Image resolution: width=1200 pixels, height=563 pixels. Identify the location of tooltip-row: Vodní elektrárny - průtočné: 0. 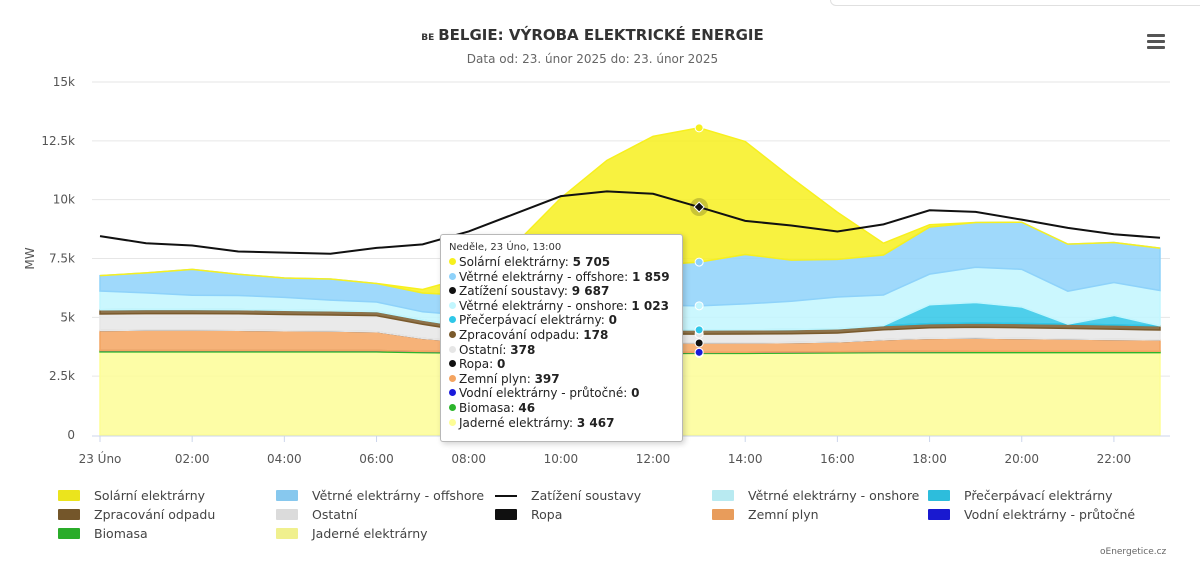
(561, 393).